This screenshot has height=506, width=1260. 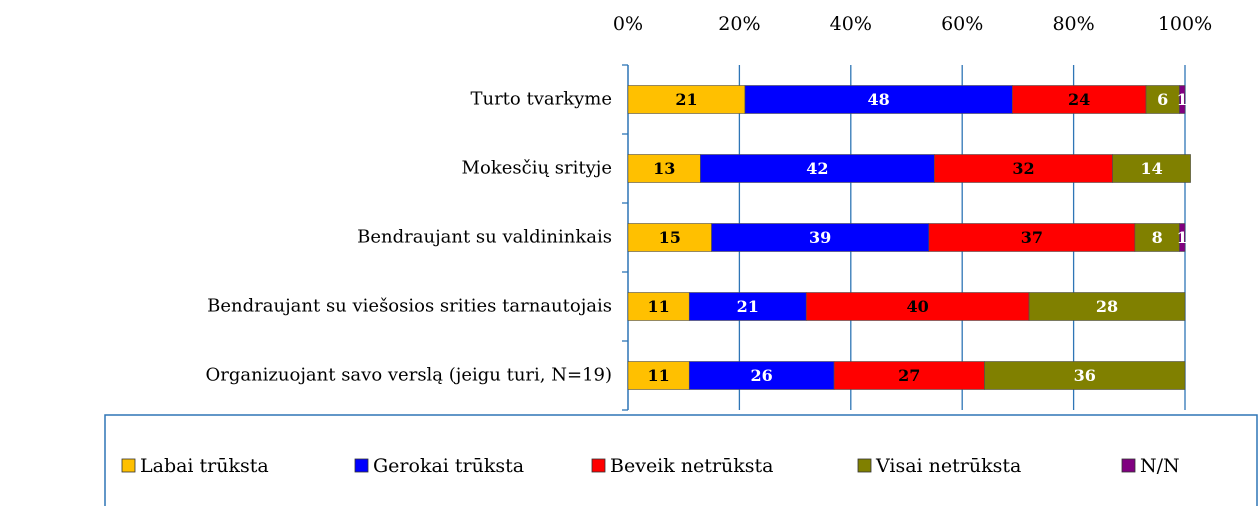 I want to click on data-label: 27, so click(x=909, y=375).